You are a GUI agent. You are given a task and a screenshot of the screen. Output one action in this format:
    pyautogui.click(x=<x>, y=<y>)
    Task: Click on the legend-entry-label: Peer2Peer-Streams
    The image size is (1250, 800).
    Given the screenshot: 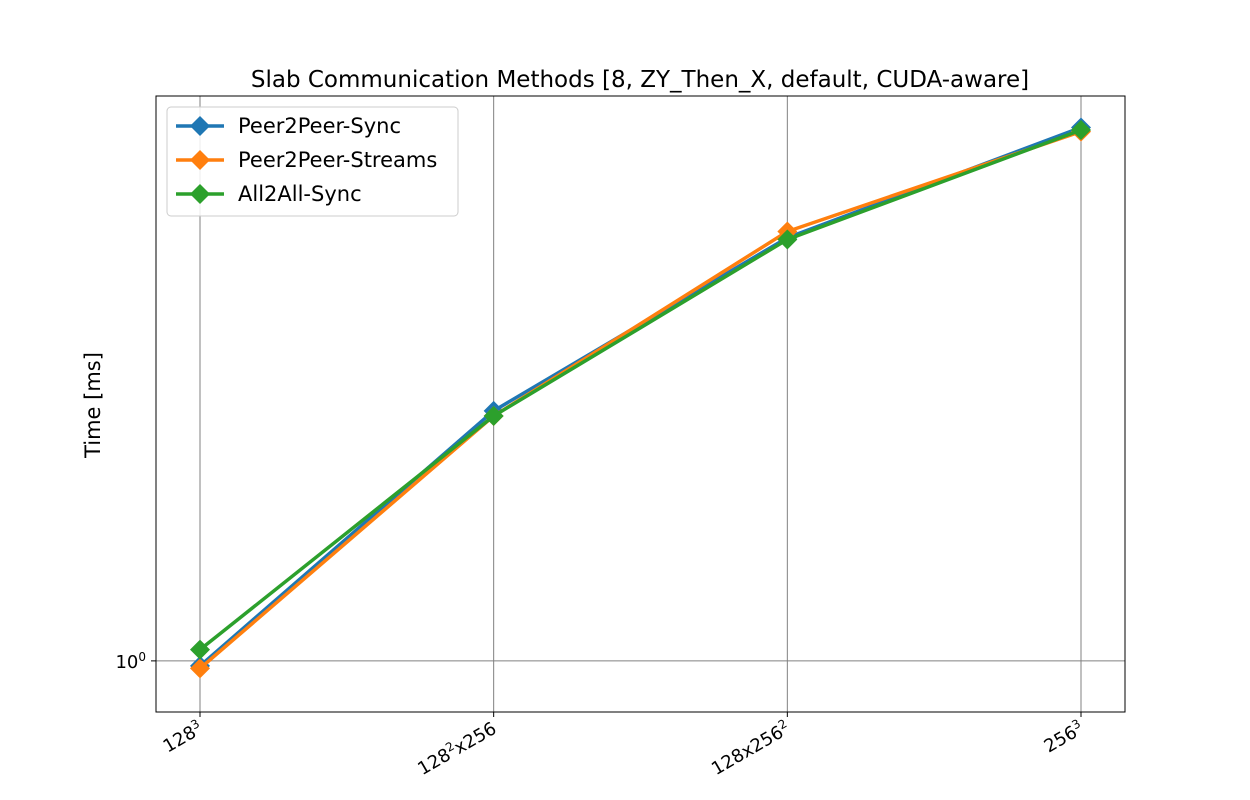 What is the action you would take?
    pyautogui.click(x=337, y=160)
    